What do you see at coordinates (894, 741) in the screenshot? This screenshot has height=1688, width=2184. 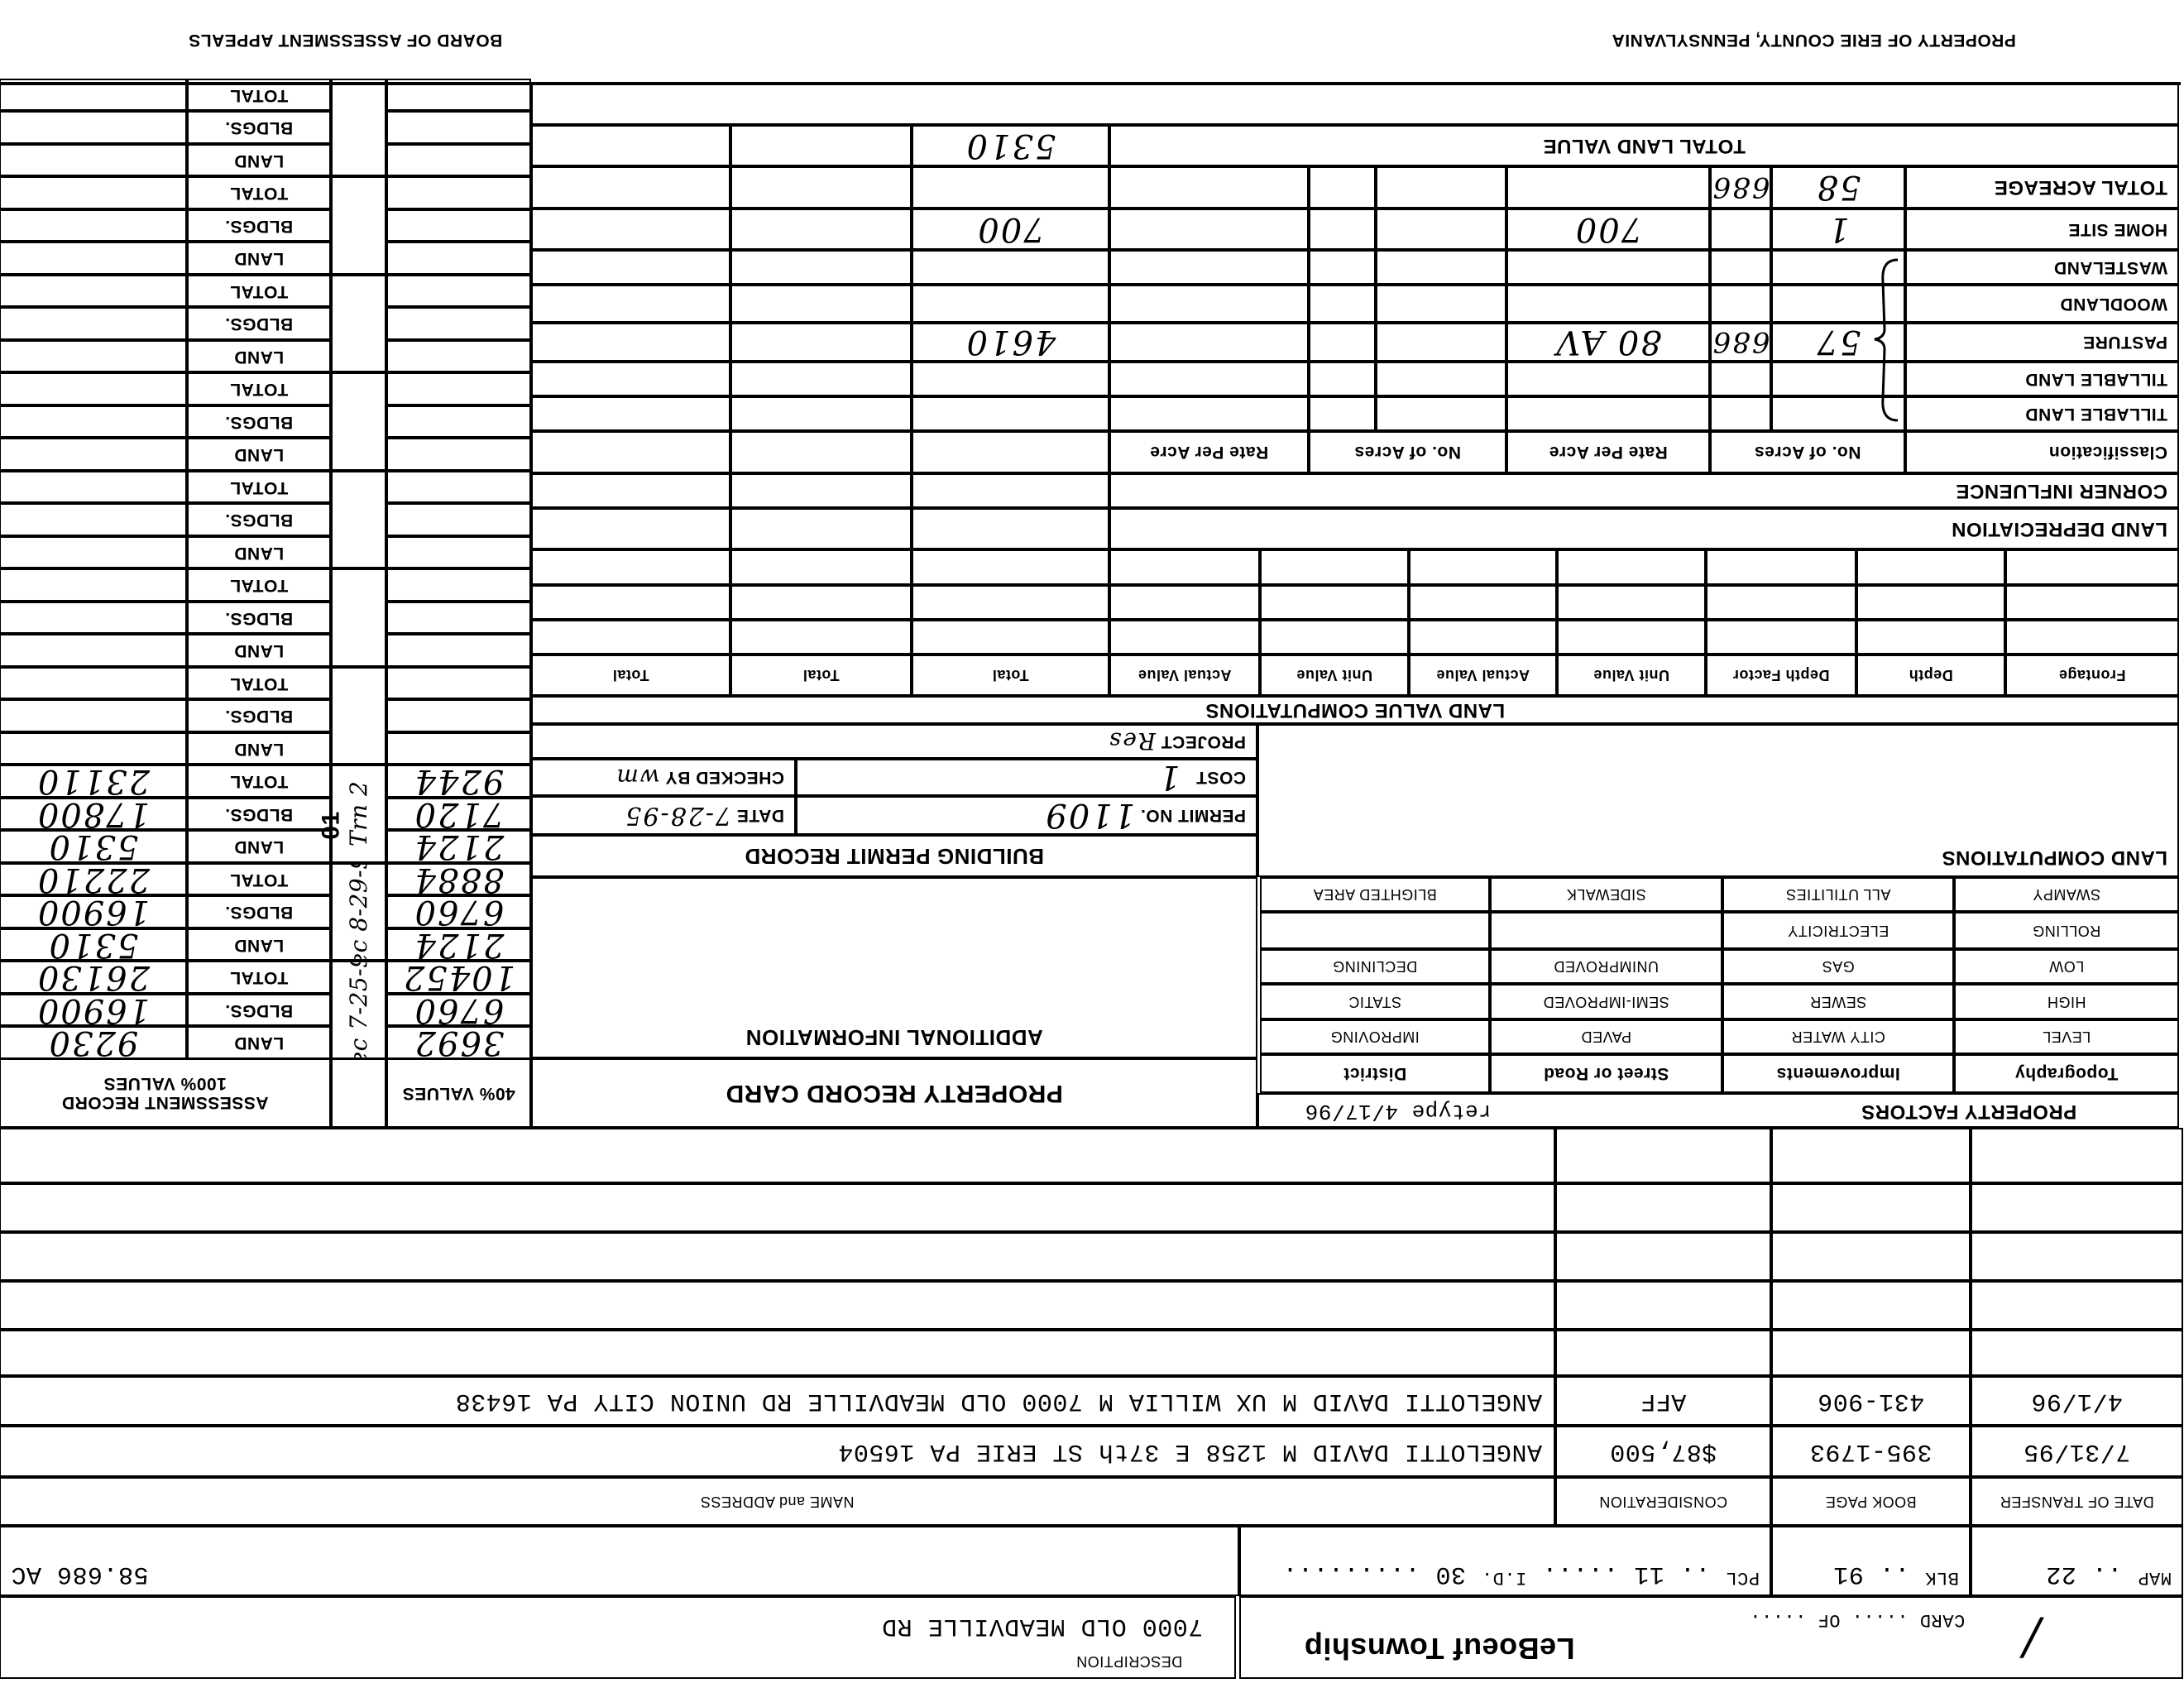 I see `project-field: PROJECT Res` at bounding box center [894, 741].